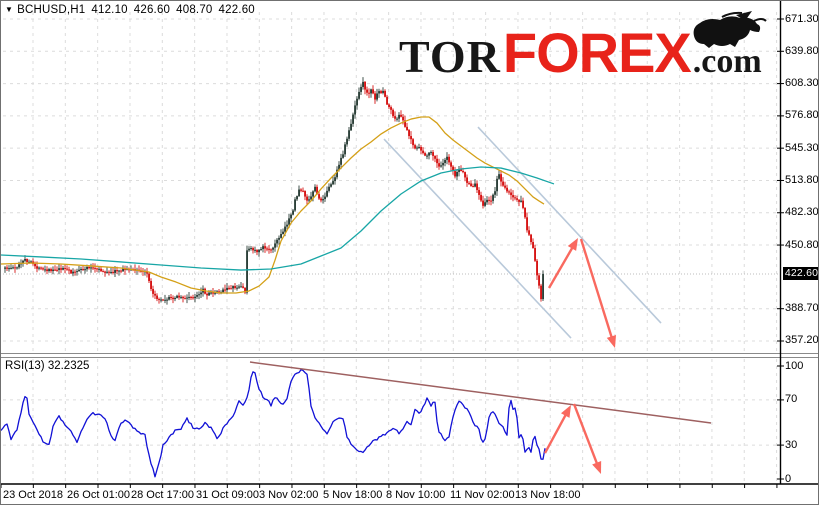 Image resolution: width=819 pixels, height=505 pixels. I want to click on rsi-axis-label: 0, so click(788, 478).